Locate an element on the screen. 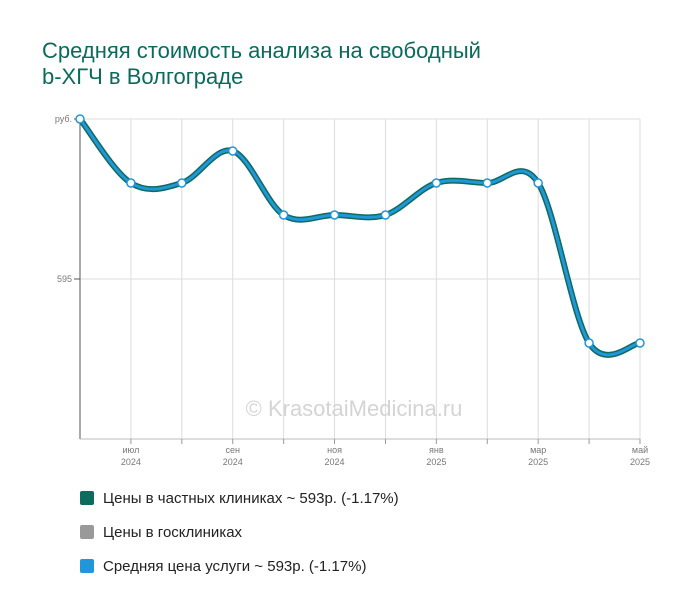  y-tick-label: 595 is located at coordinates (64, 279).